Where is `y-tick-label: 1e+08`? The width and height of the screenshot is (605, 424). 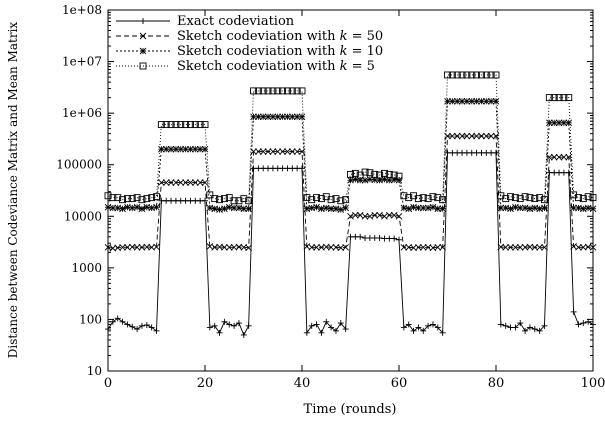
y-tick-label: 1e+08 is located at coordinates (82, 10).